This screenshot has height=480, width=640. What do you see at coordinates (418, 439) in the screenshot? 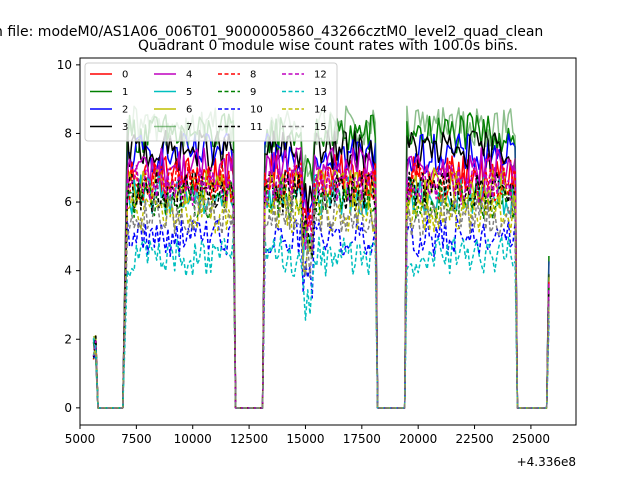
I see `x-tick-label: 20000` at bounding box center [418, 439].